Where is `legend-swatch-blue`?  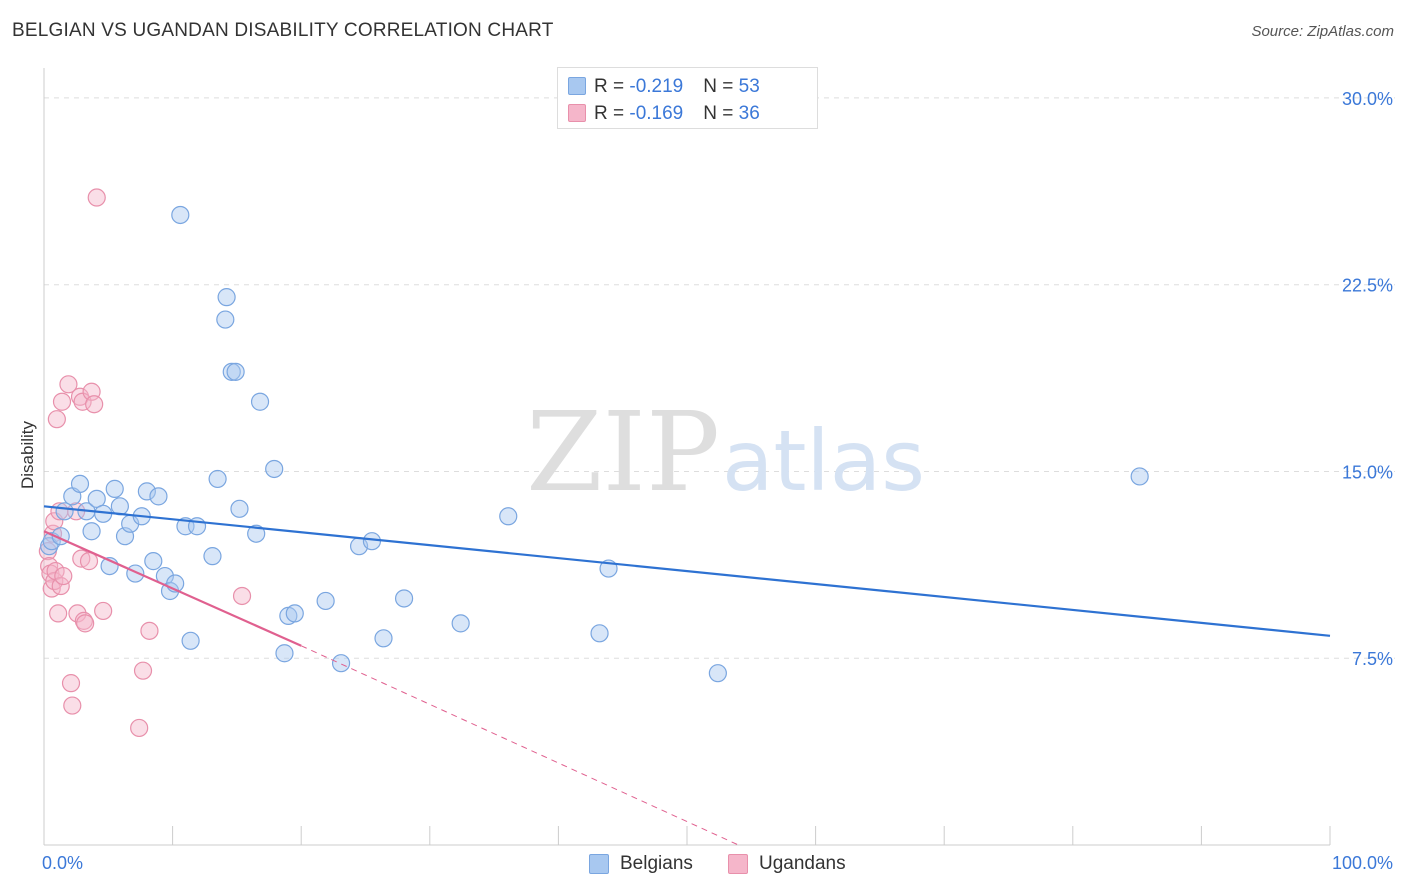
legend-swatch-blue is located at coordinates (577, 86).